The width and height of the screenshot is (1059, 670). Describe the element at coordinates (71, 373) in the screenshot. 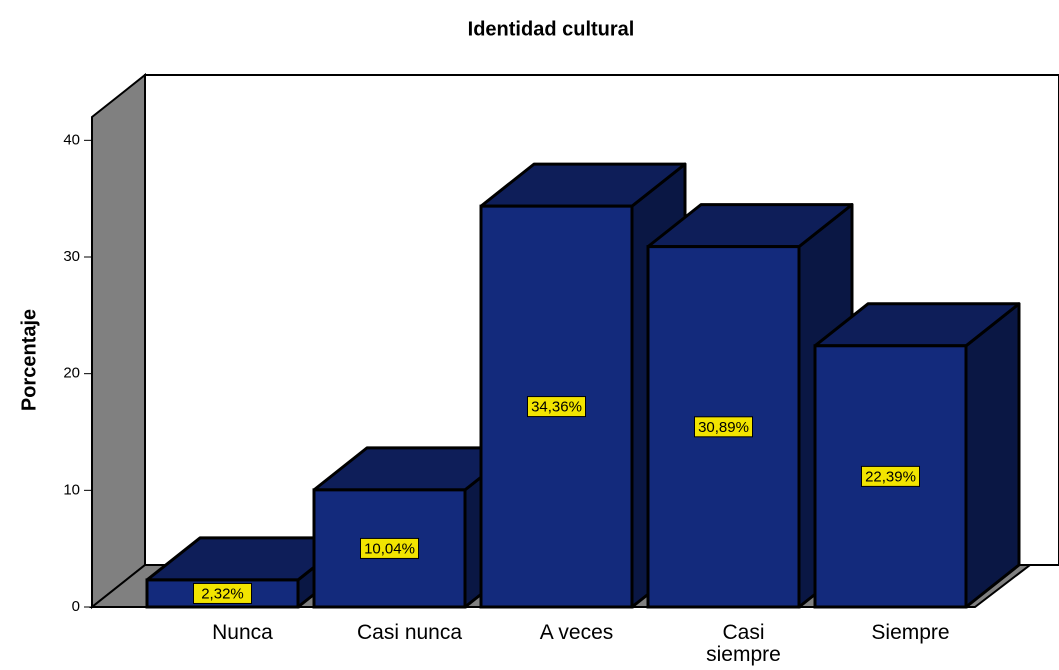

I see `y-tick-label: 20` at that location.